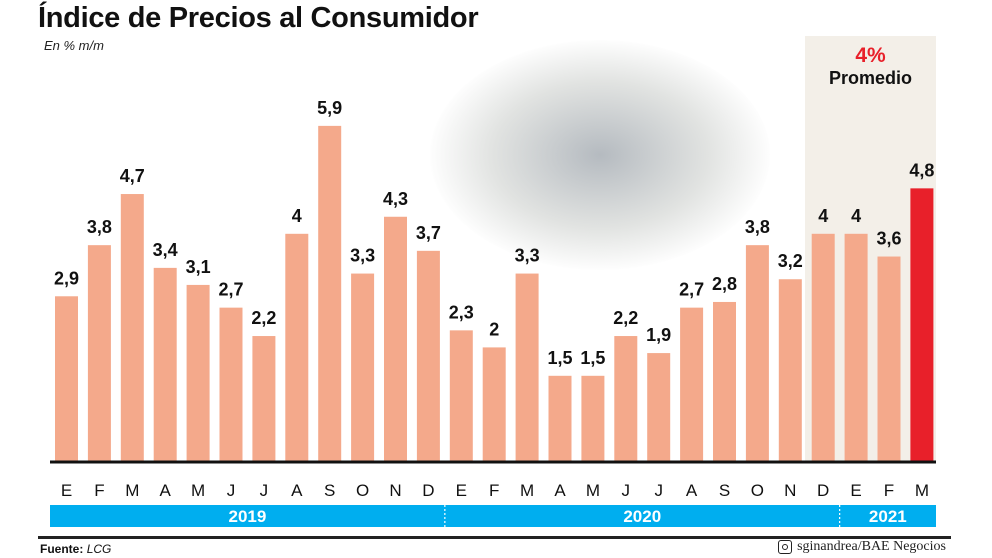 The height and width of the screenshot is (558, 992). What do you see at coordinates (888, 239) in the screenshot?
I see `value-label: 3,6` at bounding box center [888, 239].